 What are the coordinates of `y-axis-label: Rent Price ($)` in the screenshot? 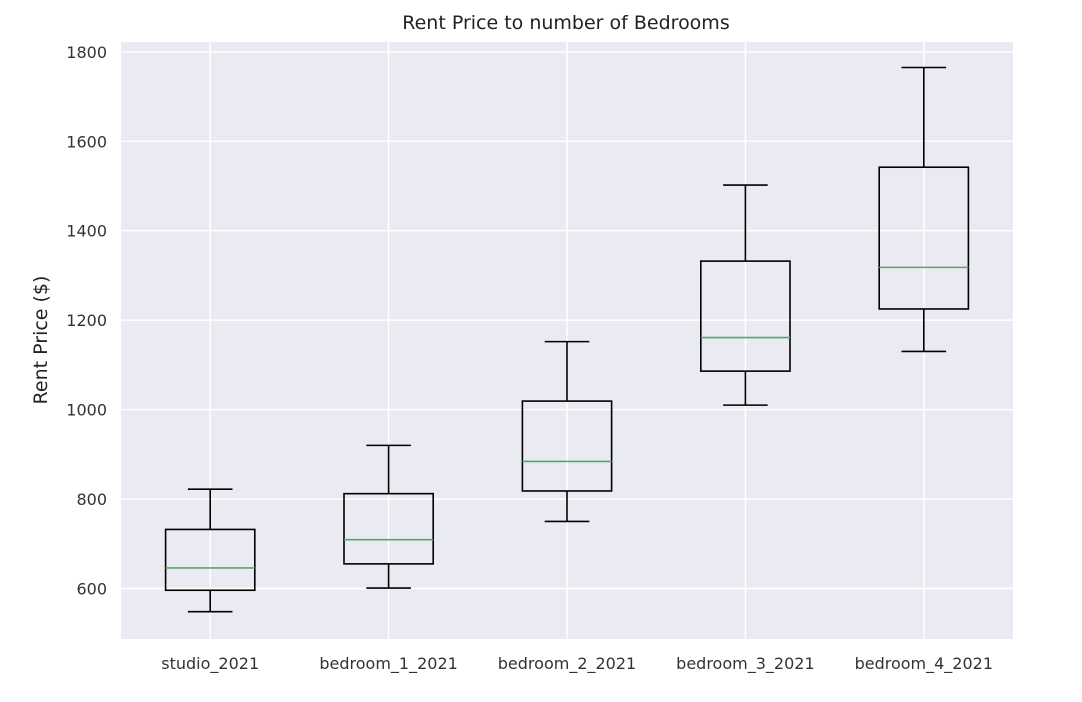 It's located at (41, 340).